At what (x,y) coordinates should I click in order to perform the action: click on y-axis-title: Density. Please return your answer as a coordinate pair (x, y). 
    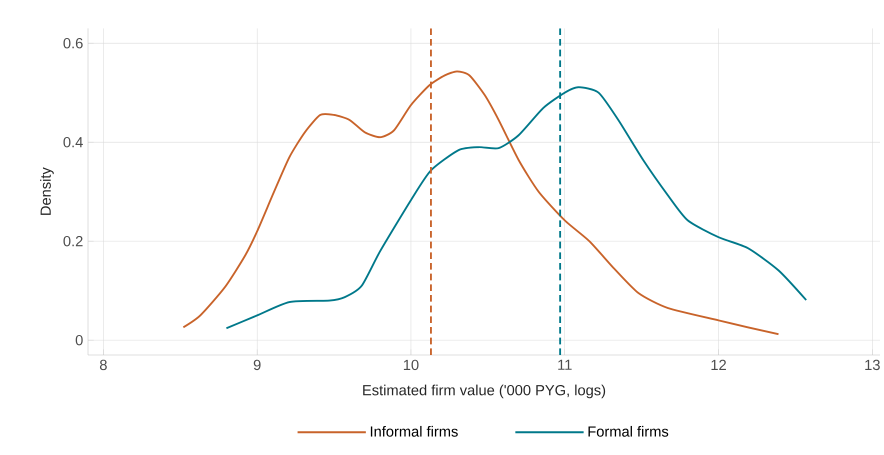
    Looking at the image, I should click on (47, 191).